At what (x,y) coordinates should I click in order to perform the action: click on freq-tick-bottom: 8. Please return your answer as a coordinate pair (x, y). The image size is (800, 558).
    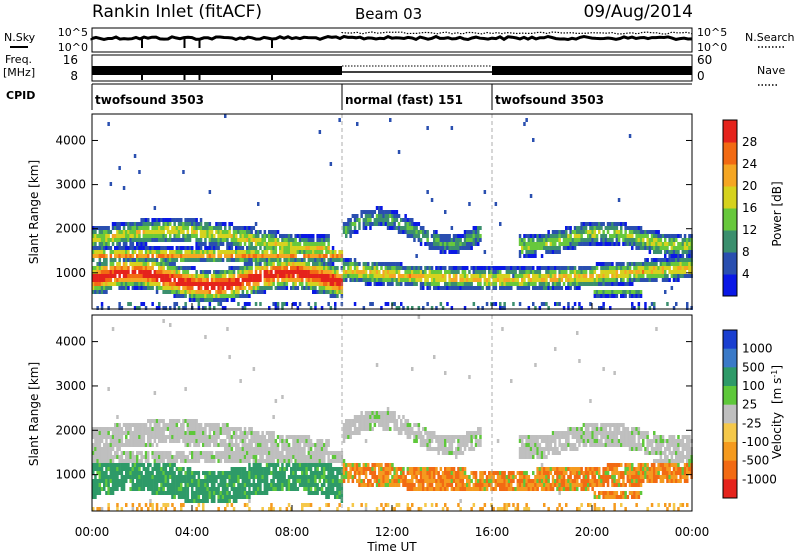
    Looking at the image, I should click on (74, 76).